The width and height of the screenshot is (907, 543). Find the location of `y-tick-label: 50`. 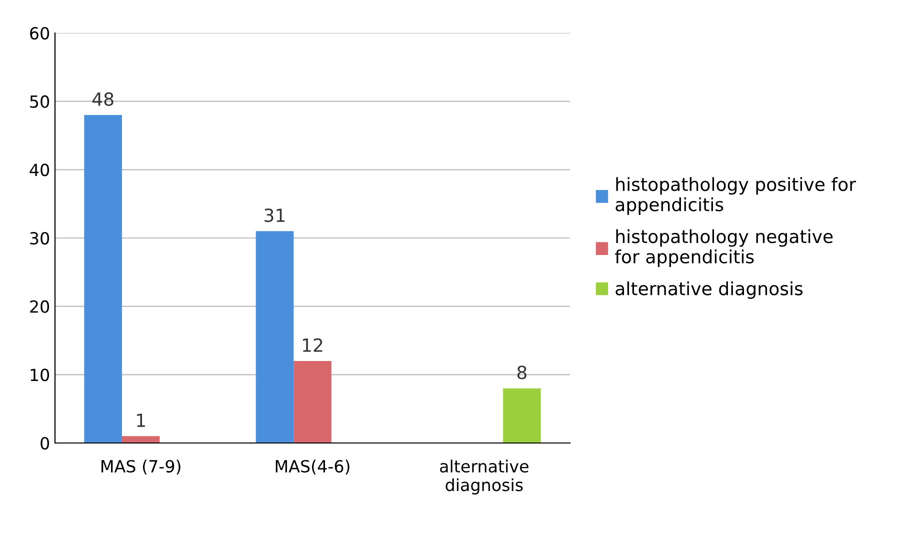

y-tick-label: 50 is located at coordinates (40, 101).